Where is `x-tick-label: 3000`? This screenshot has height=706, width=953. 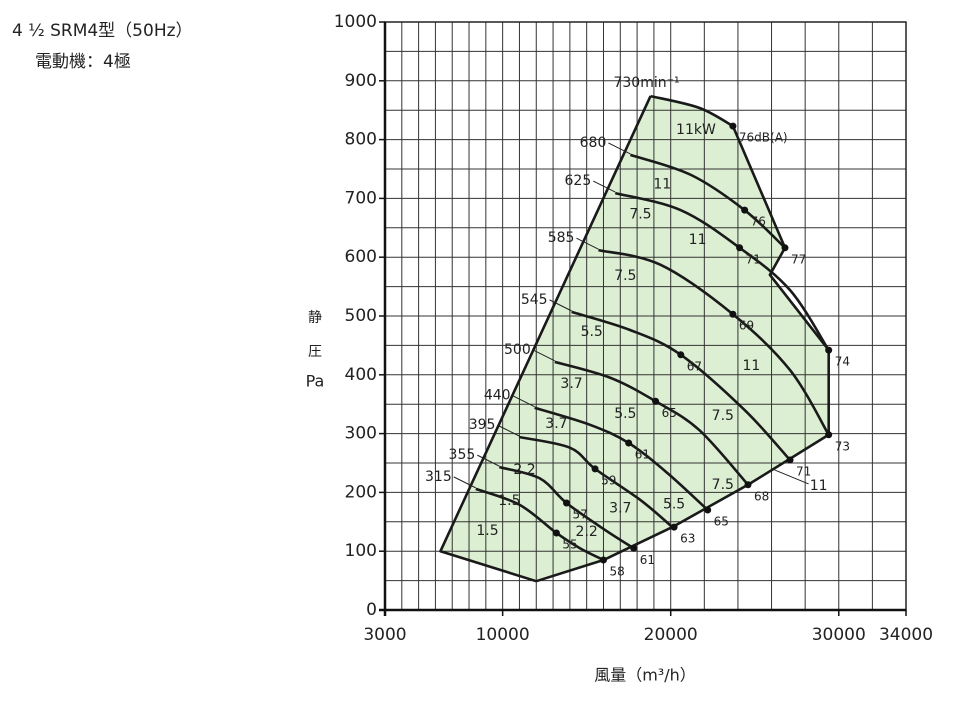 x-tick-label: 3000 is located at coordinates (384, 635).